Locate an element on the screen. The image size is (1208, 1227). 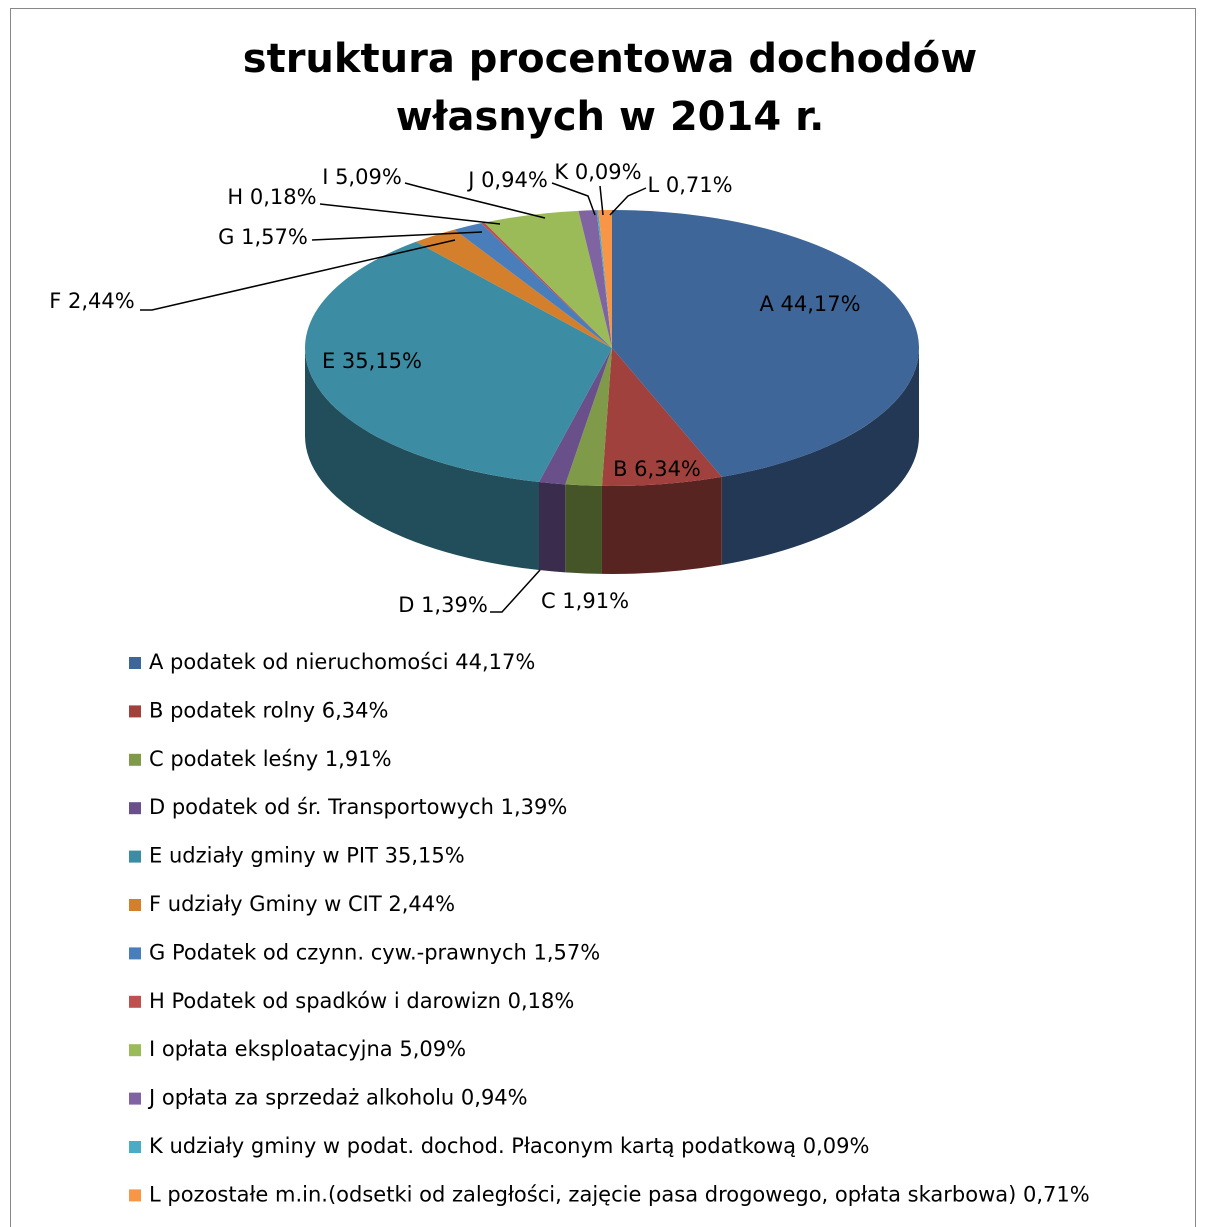
data-label: G 1,57% is located at coordinates (263, 237).